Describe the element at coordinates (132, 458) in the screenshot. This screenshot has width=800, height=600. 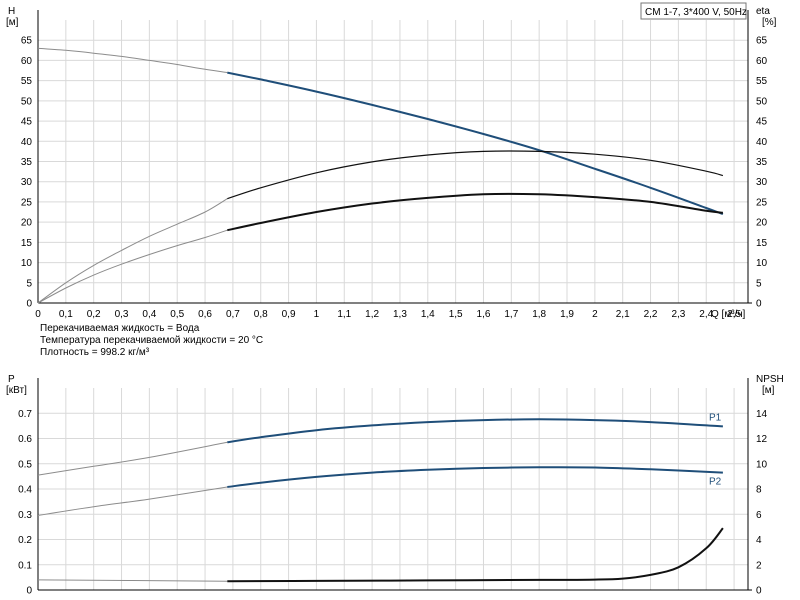
I see `bottom-series-P1-extrapolated` at that location.